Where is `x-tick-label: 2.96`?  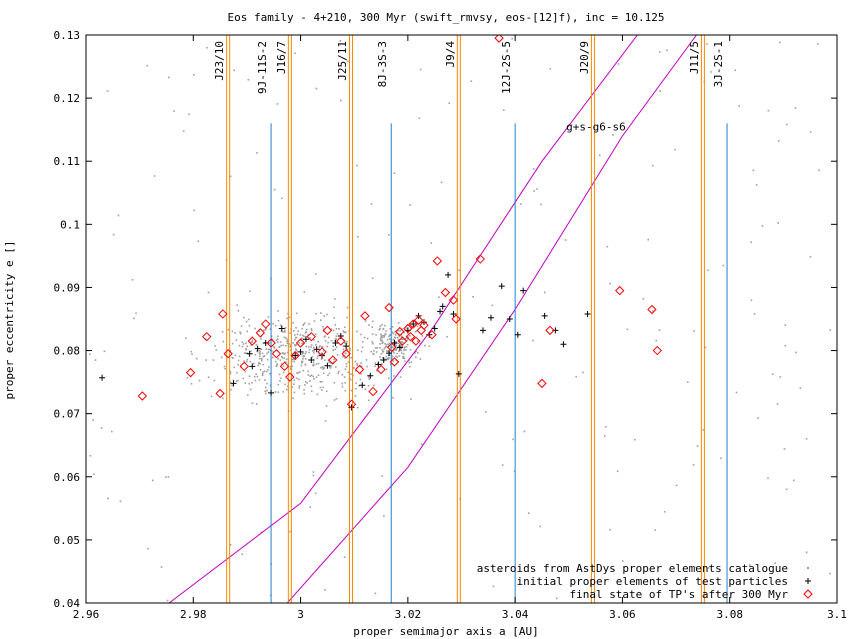 x-tick-label: 2.96 is located at coordinates (86, 614).